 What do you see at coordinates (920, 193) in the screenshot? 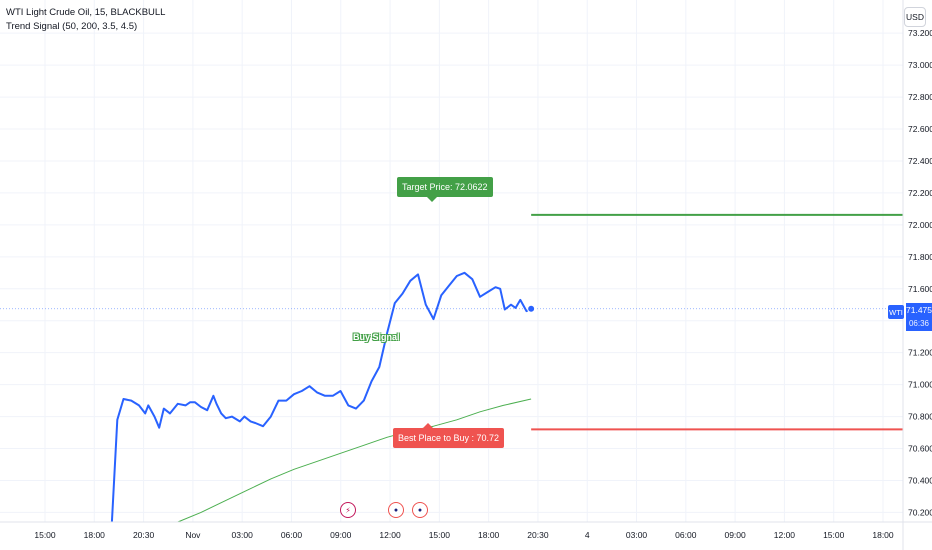
I see `y-tick-label: 72.200` at bounding box center [920, 193].